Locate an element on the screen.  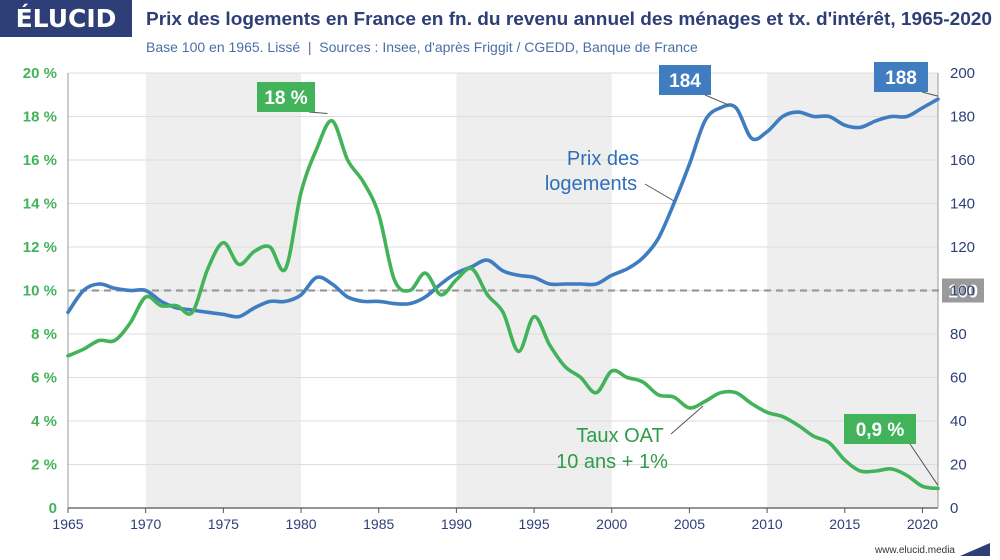
left-tick-label: 10 % is located at coordinates (40, 291).